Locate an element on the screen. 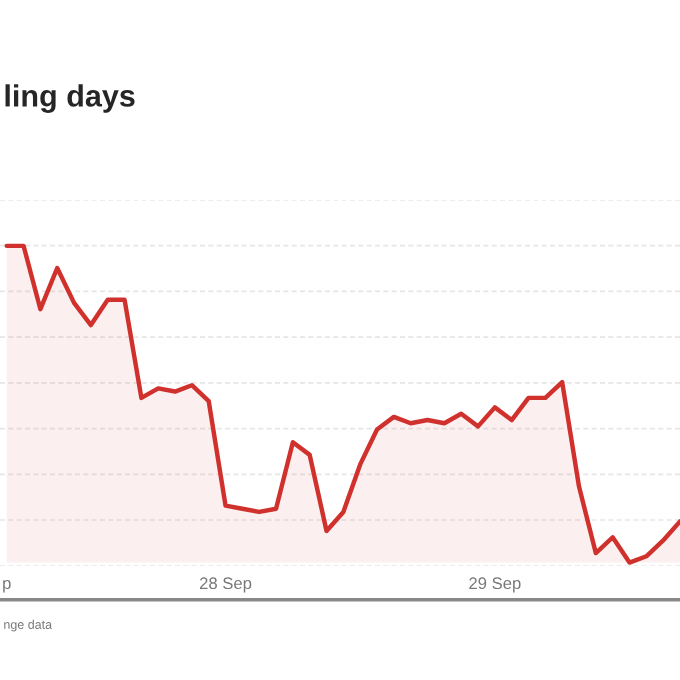 This screenshot has height=680, width=680. x-tick-label: p is located at coordinates (7, 586).